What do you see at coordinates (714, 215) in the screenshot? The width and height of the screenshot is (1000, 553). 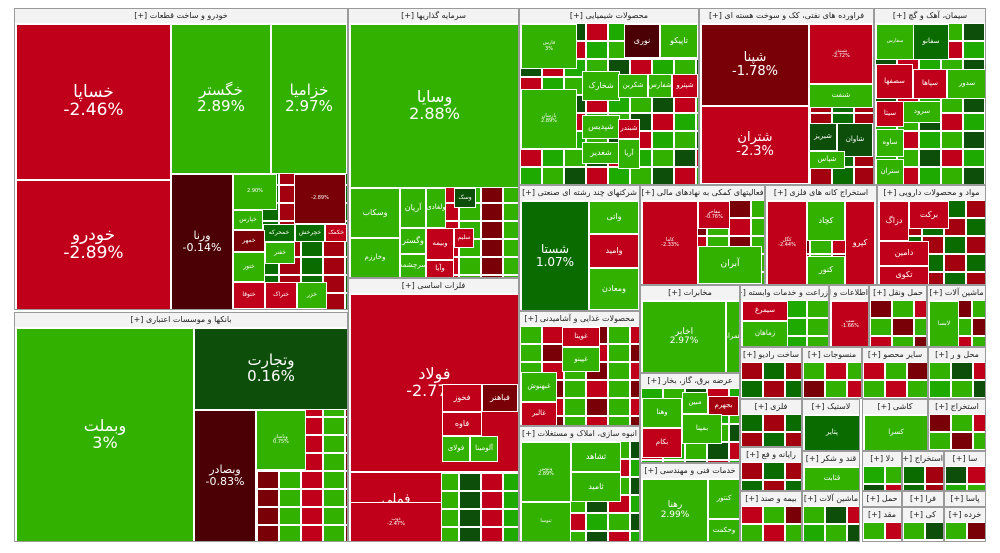 I see `stock-tile: مفاخر -0.76%` at bounding box center [714, 215].